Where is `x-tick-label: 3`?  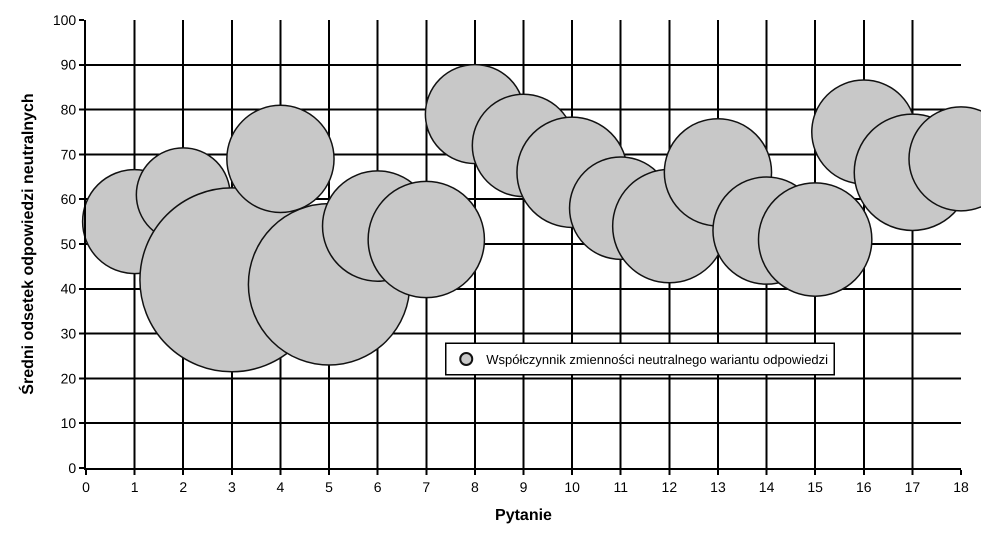 x-tick-label: 3 is located at coordinates (232, 486).